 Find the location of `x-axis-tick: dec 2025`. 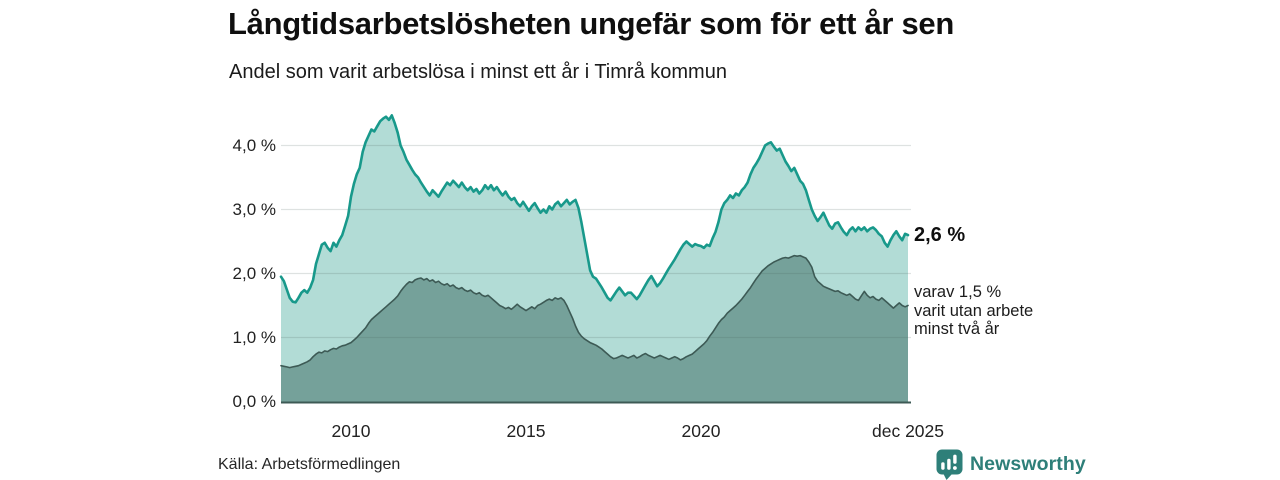

x-axis-tick: dec 2025 is located at coordinates (908, 431).